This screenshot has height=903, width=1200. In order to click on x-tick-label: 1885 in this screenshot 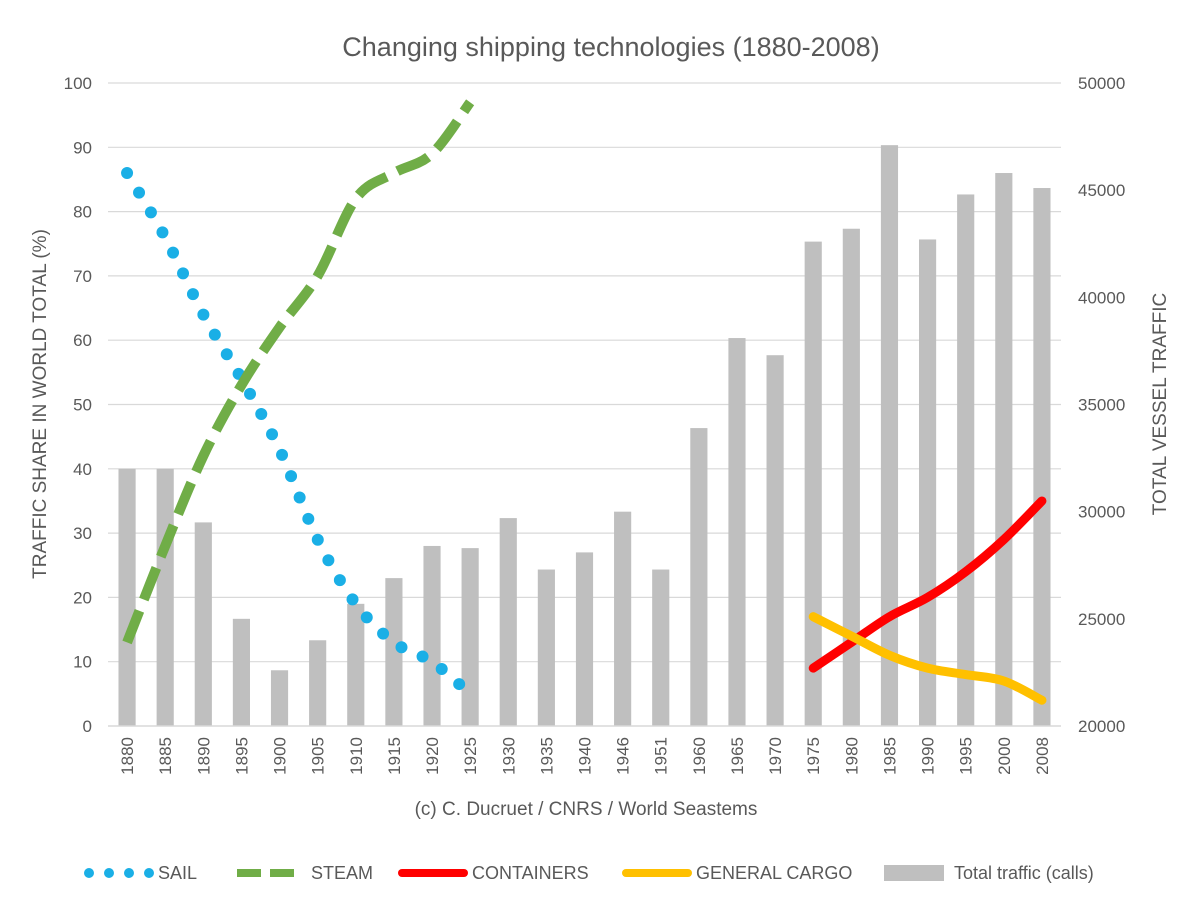, I will do `click(165, 756)`.